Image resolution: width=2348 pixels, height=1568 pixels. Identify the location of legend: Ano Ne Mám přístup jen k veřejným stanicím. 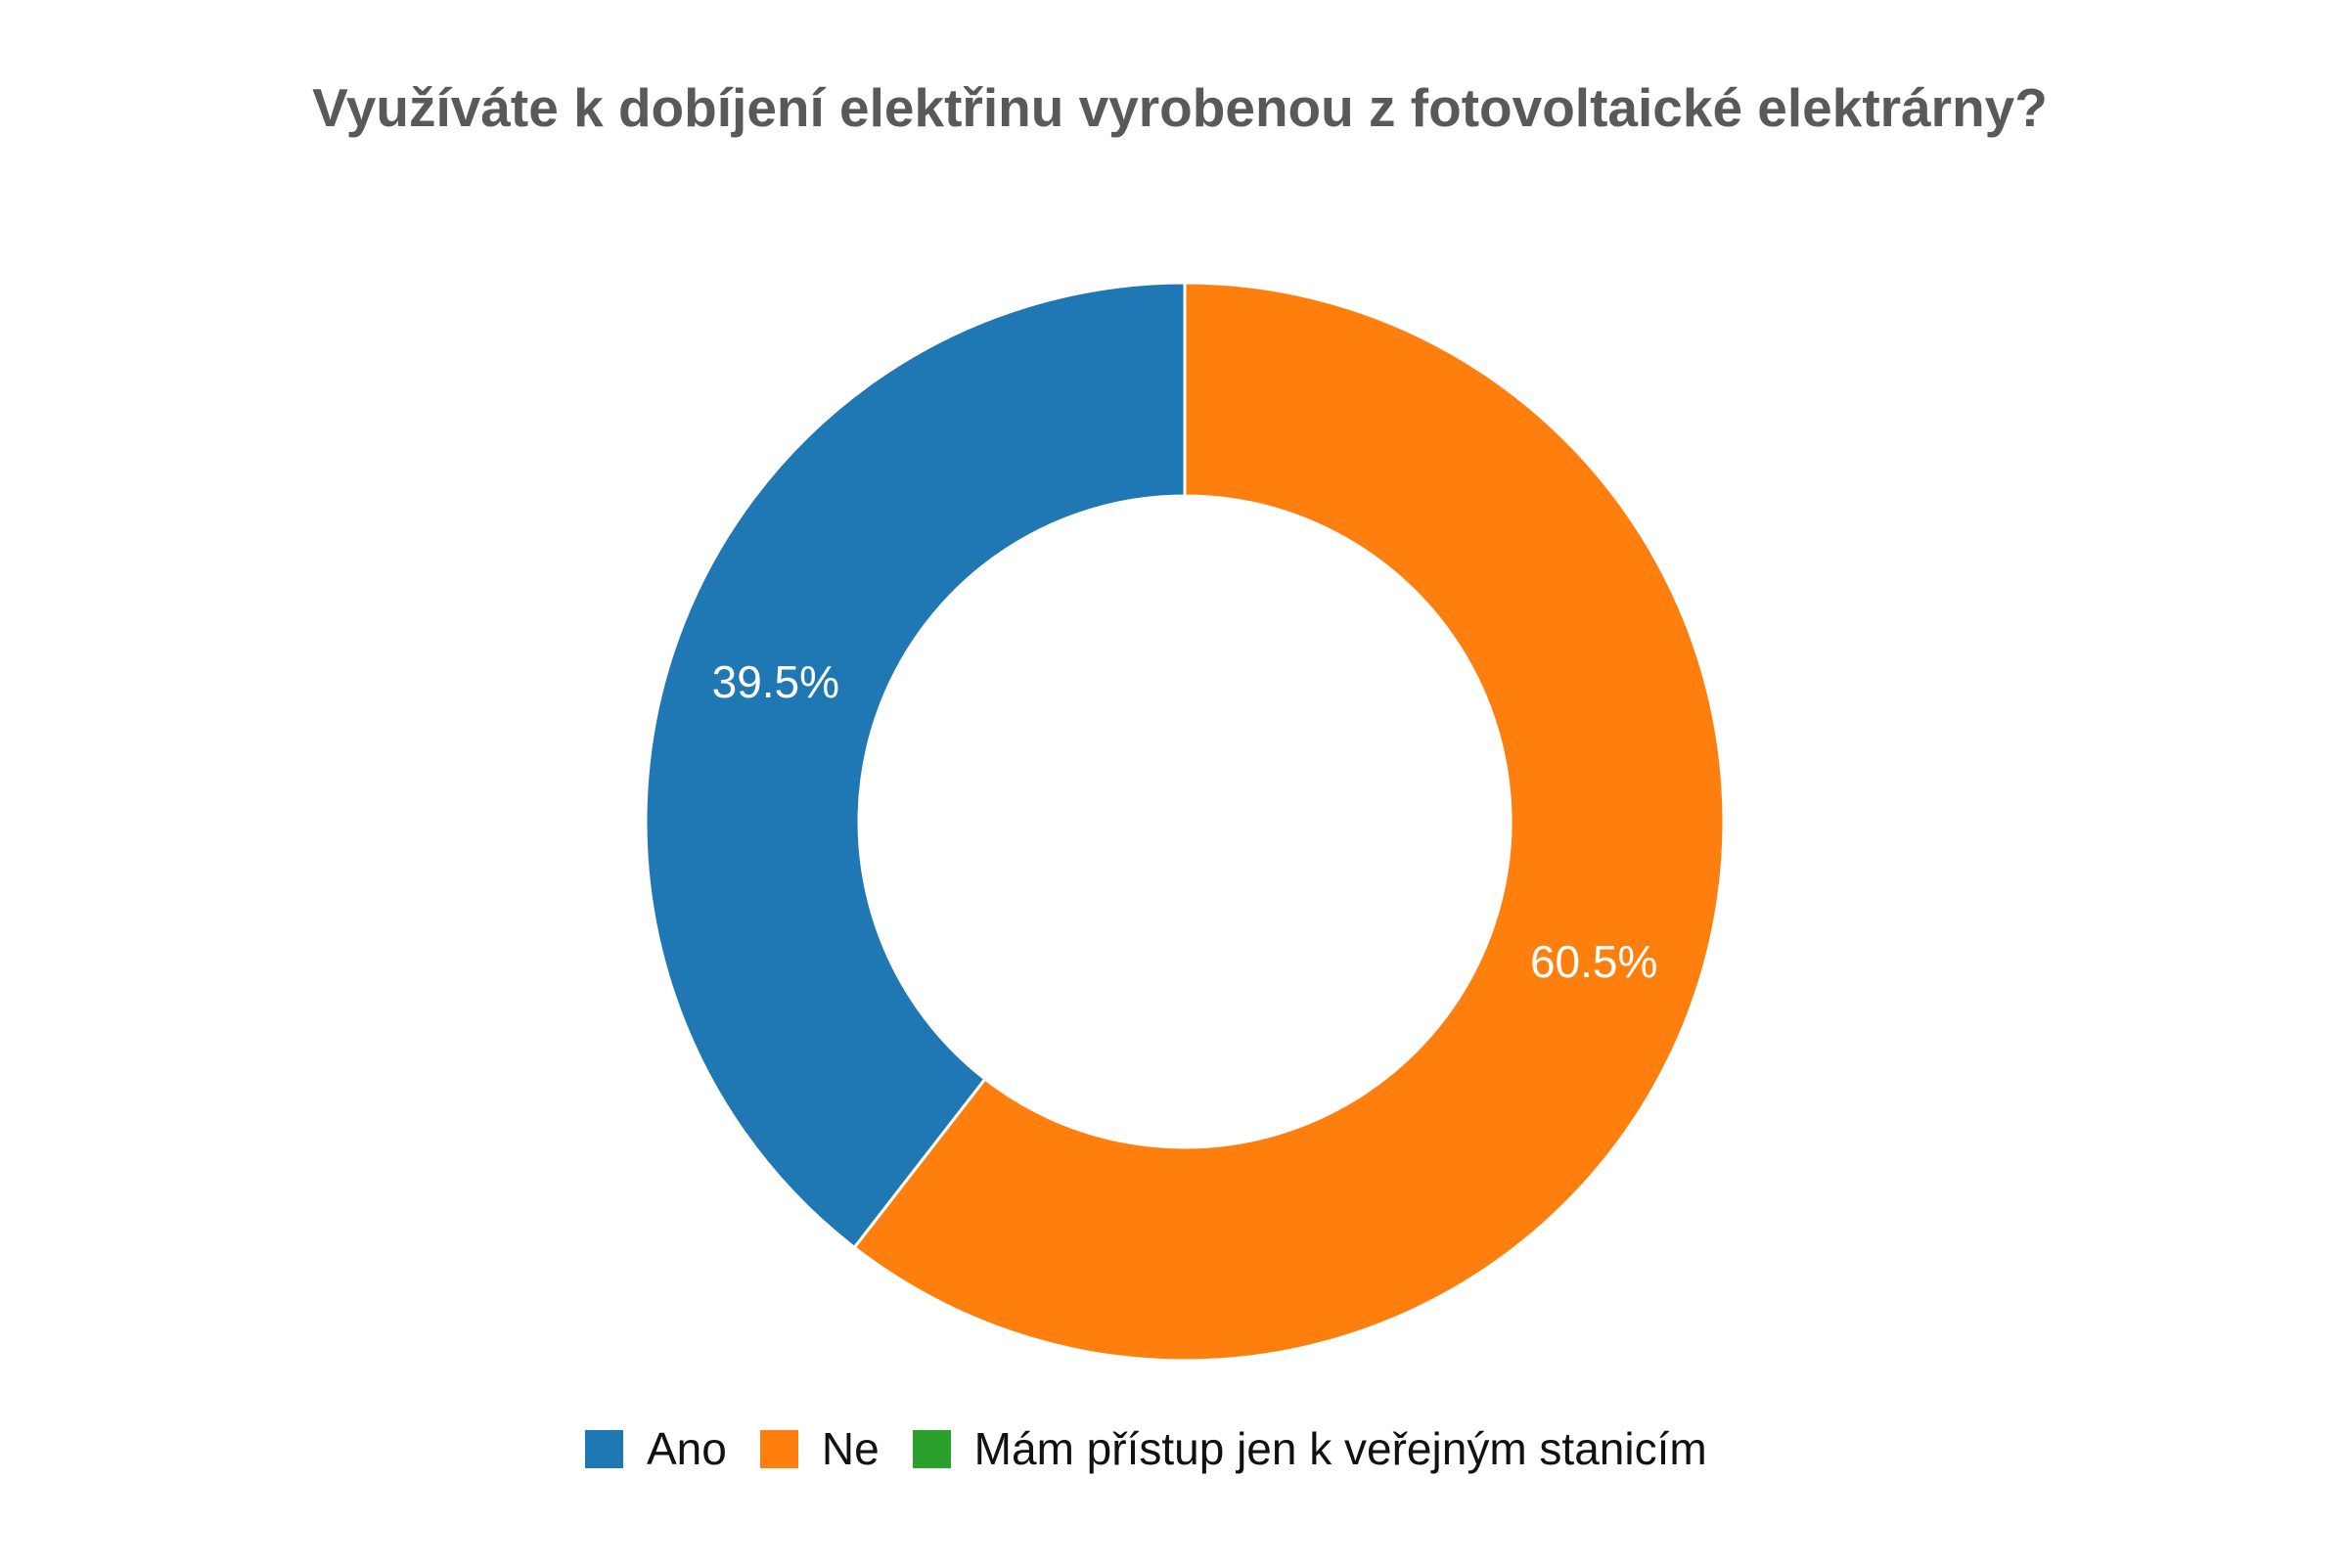
(1162, 1448).